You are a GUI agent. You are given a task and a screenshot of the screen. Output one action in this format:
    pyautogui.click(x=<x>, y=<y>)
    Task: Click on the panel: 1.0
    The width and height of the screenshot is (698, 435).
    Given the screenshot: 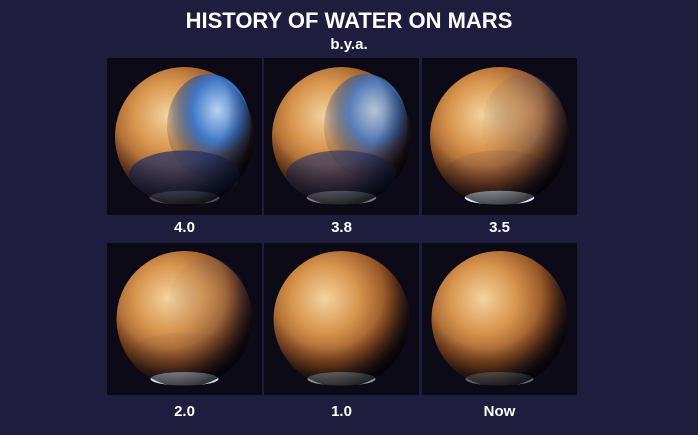 What is the action you would take?
    pyautogui.click(x=341, y=331)
    